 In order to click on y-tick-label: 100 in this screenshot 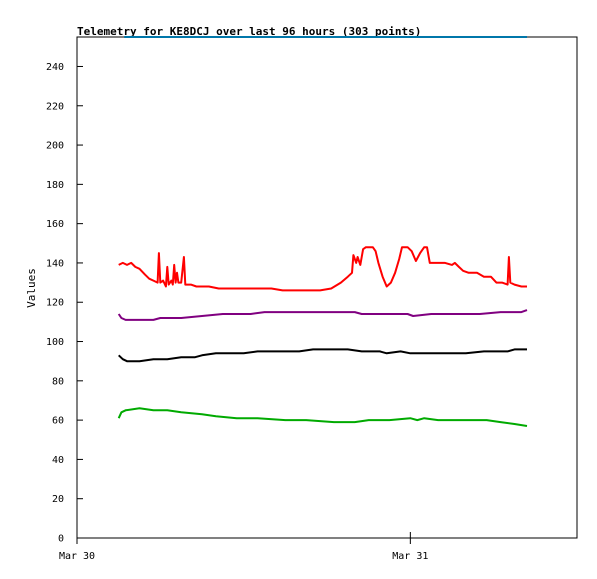, I will do `click(55, 342)`.